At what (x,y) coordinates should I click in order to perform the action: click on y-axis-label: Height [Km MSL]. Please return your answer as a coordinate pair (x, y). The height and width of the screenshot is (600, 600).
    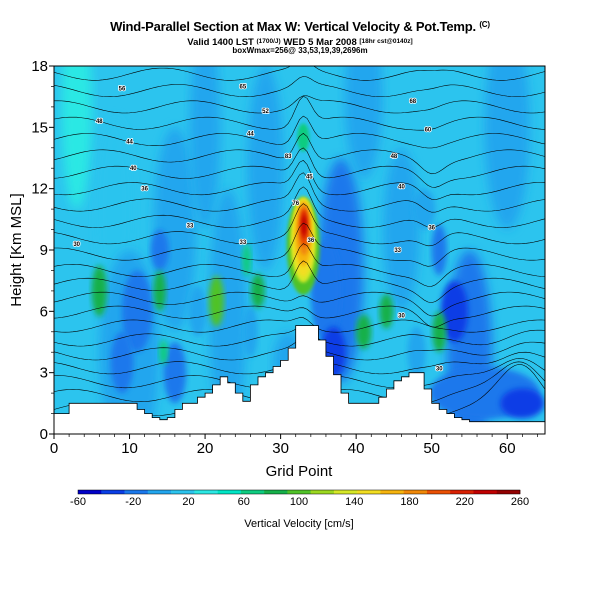
    Looking at the image, I should click on (16, 249).